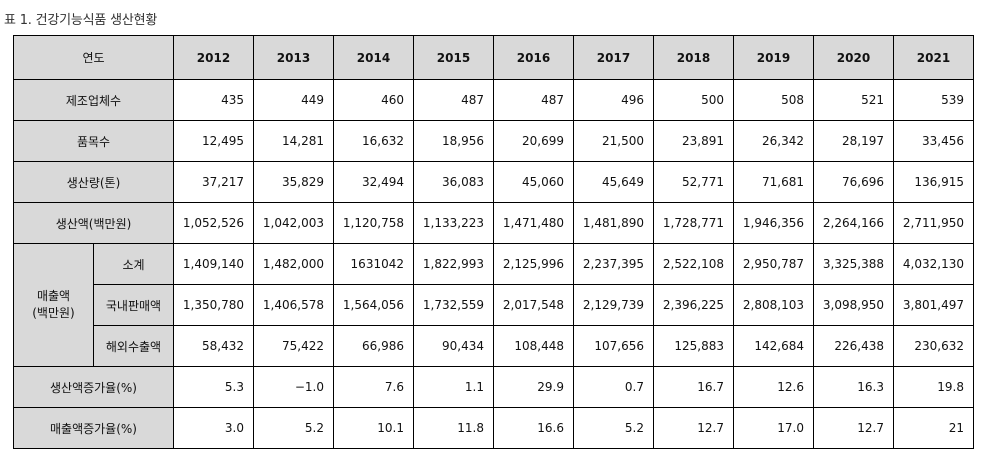 This screenshot has height=474, width=985. I want to click on cell: 2,125,996, so click(533, 264).